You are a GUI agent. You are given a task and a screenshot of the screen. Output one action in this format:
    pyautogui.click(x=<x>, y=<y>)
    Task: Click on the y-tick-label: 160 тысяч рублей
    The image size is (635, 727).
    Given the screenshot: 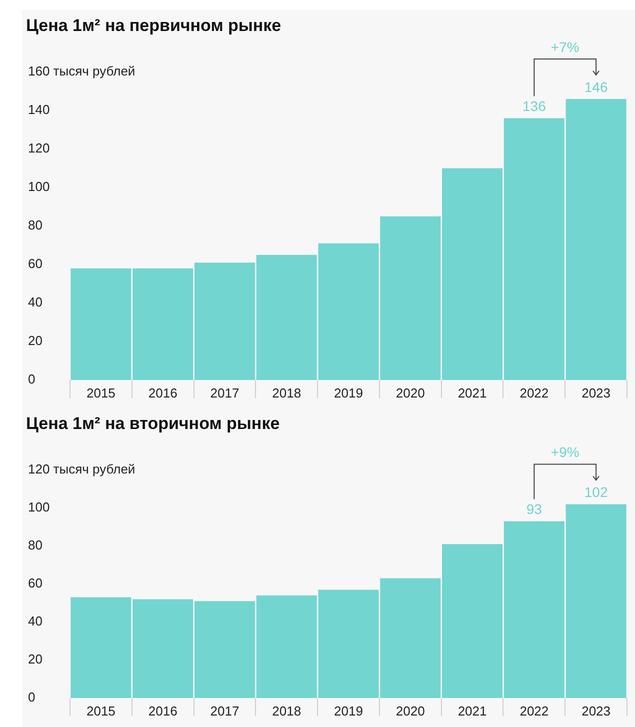 What is the action you would take?
    pyautogui.click(x=82, y=71)
    